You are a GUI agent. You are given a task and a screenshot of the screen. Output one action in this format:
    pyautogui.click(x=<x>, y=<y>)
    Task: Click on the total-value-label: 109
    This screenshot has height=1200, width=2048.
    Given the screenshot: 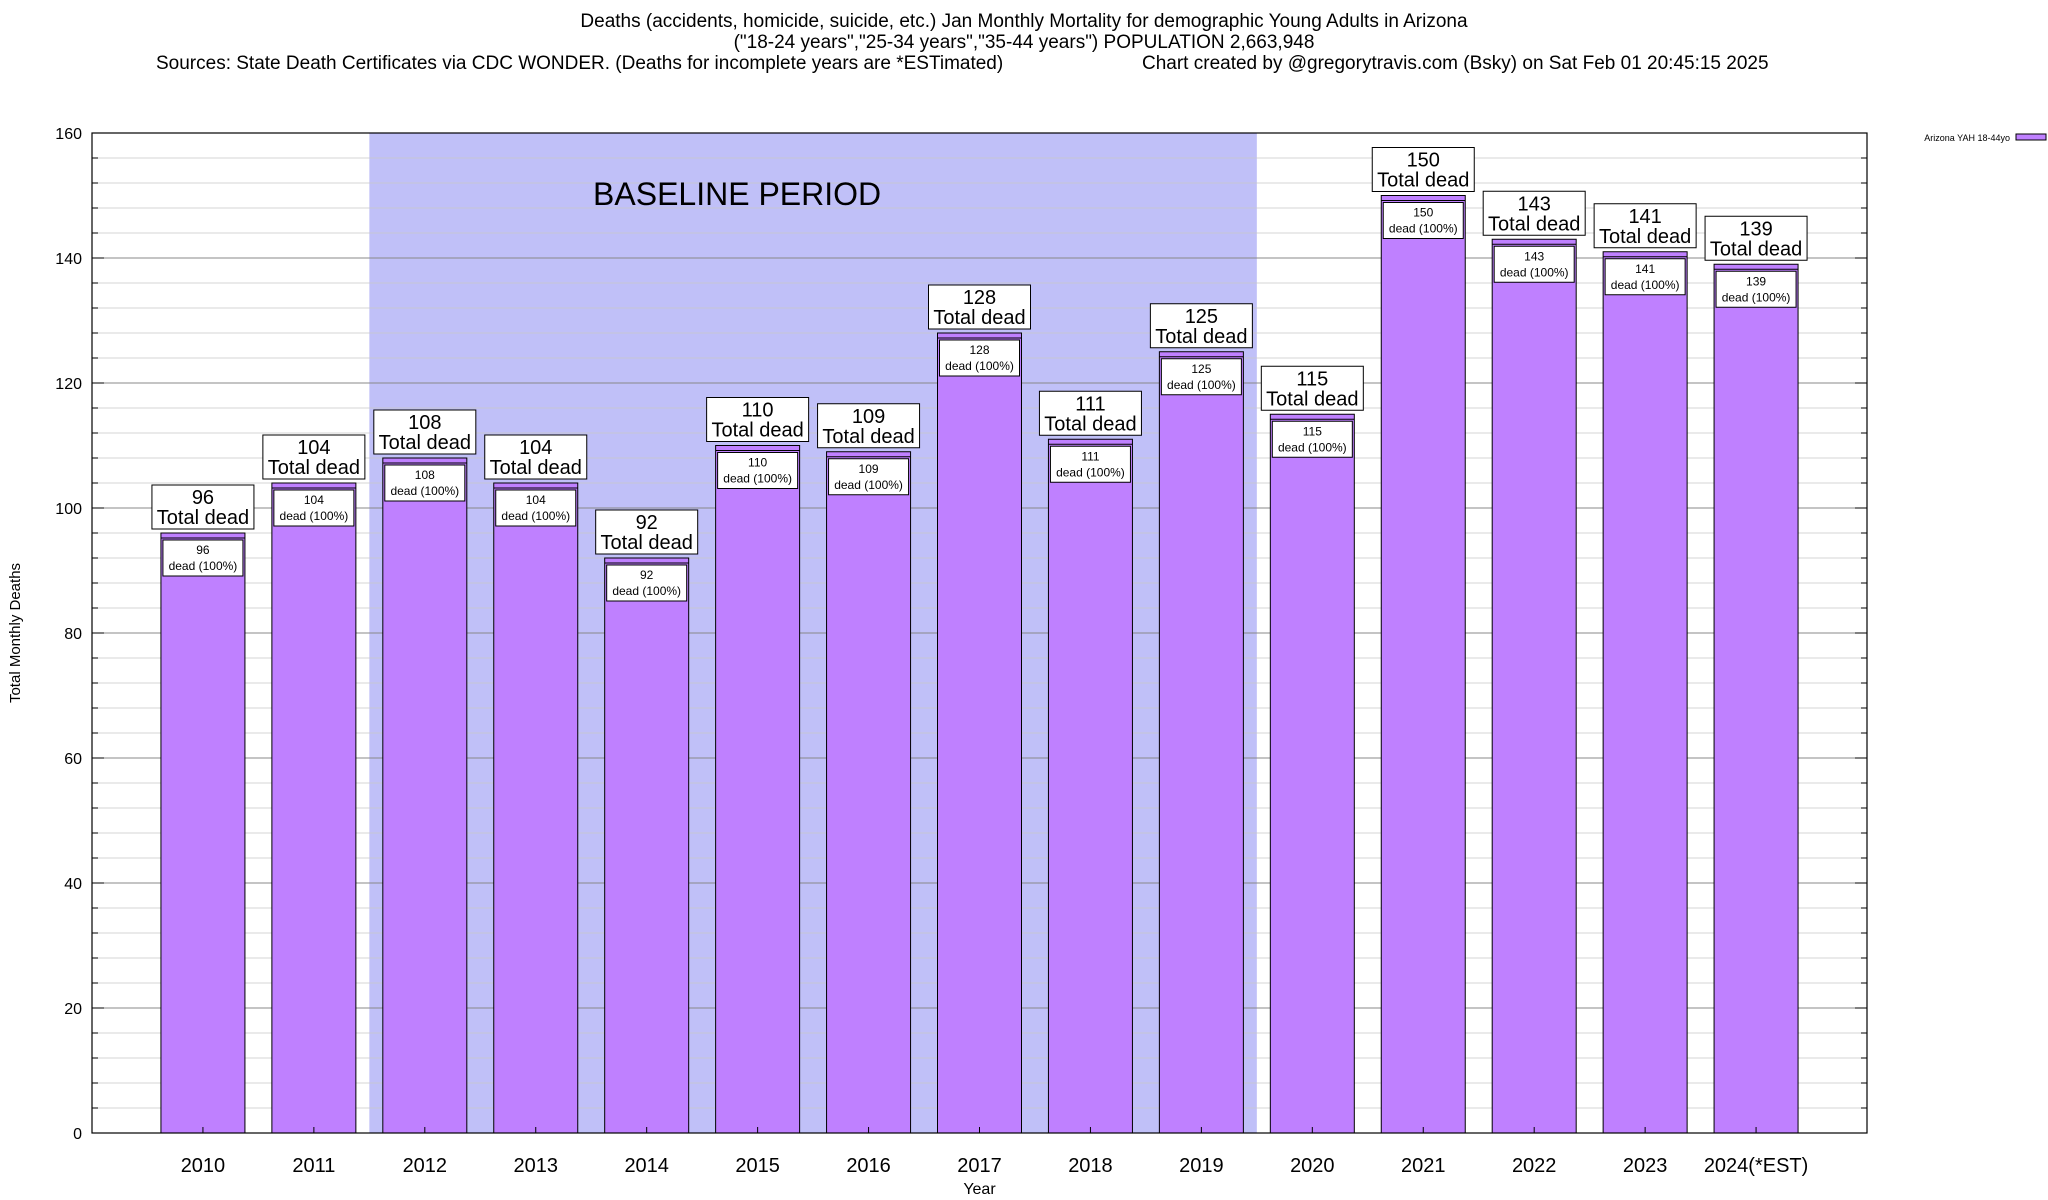 What is the action you would take?
    pyautogui.click(x=868, y=417)
    